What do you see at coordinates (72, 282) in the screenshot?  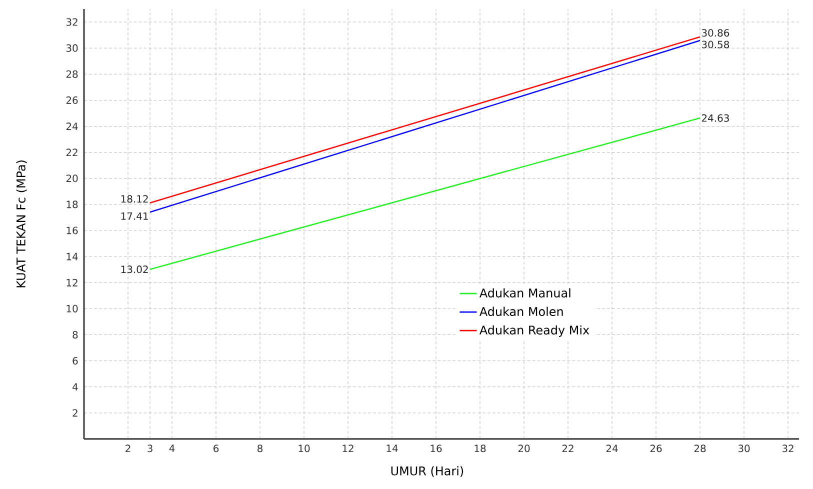 I see `y-tick-label: 12` at bounding box center [72, 282].